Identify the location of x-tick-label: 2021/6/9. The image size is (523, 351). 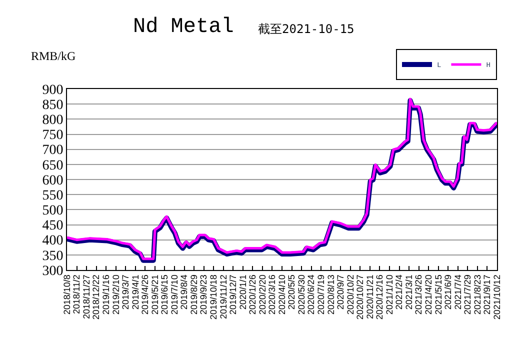
(448, 292).